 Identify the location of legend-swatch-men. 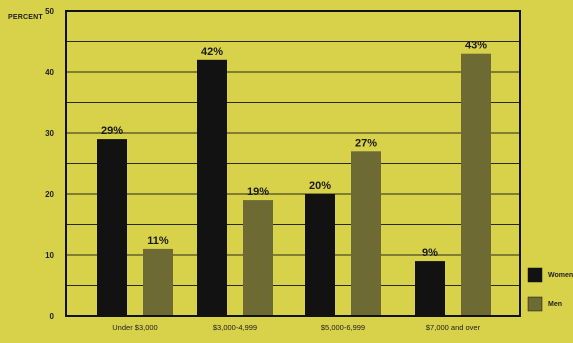
(535, 304).